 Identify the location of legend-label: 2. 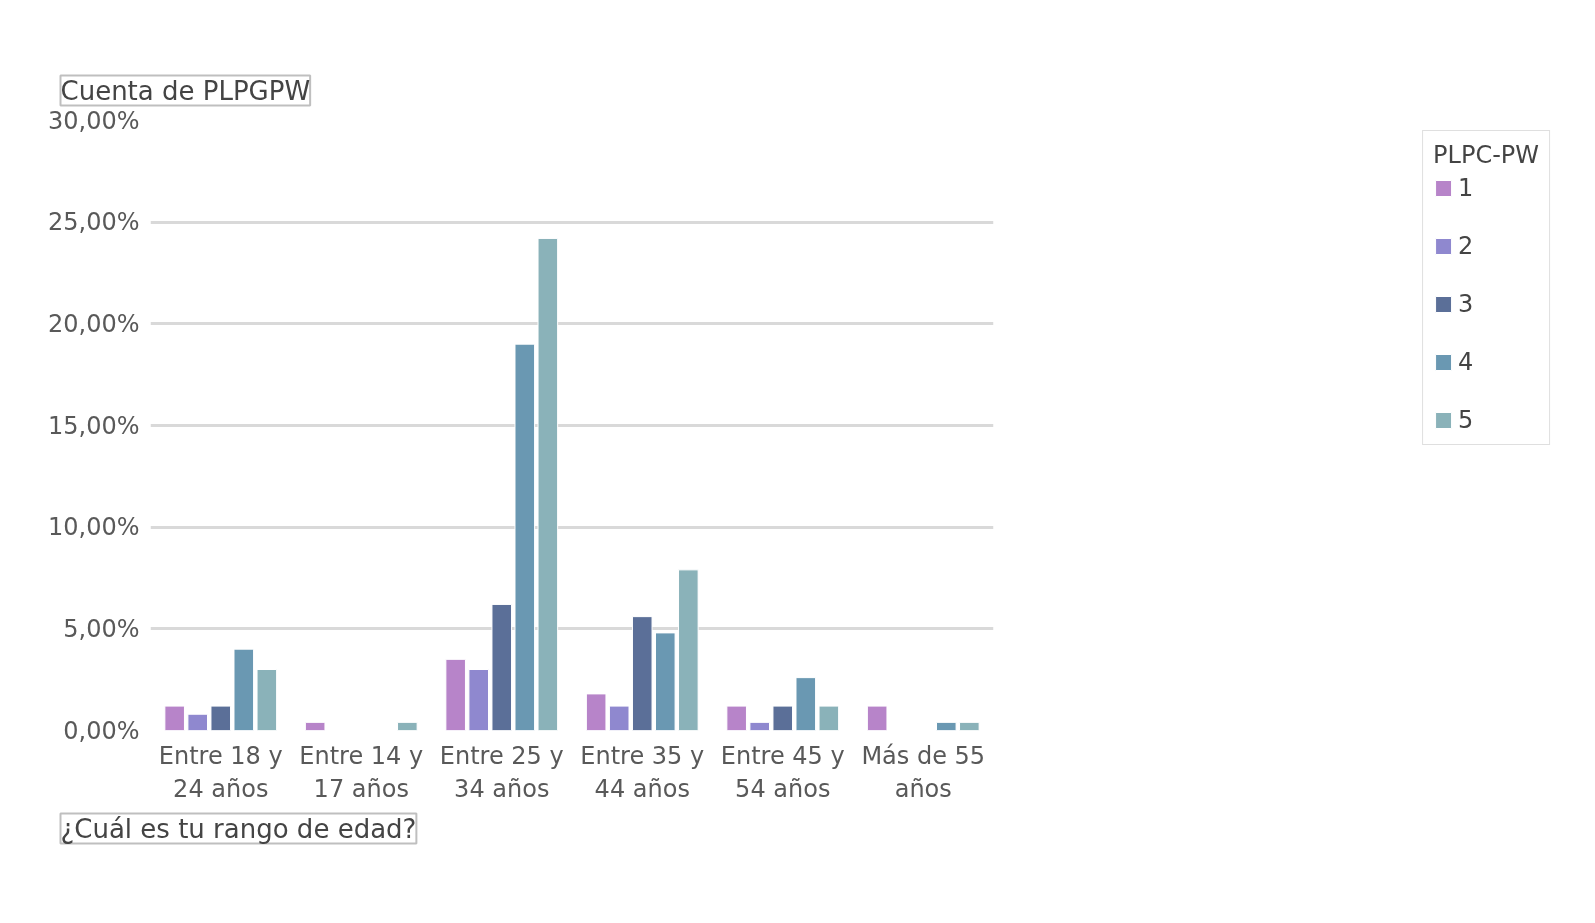
(1466, 246).